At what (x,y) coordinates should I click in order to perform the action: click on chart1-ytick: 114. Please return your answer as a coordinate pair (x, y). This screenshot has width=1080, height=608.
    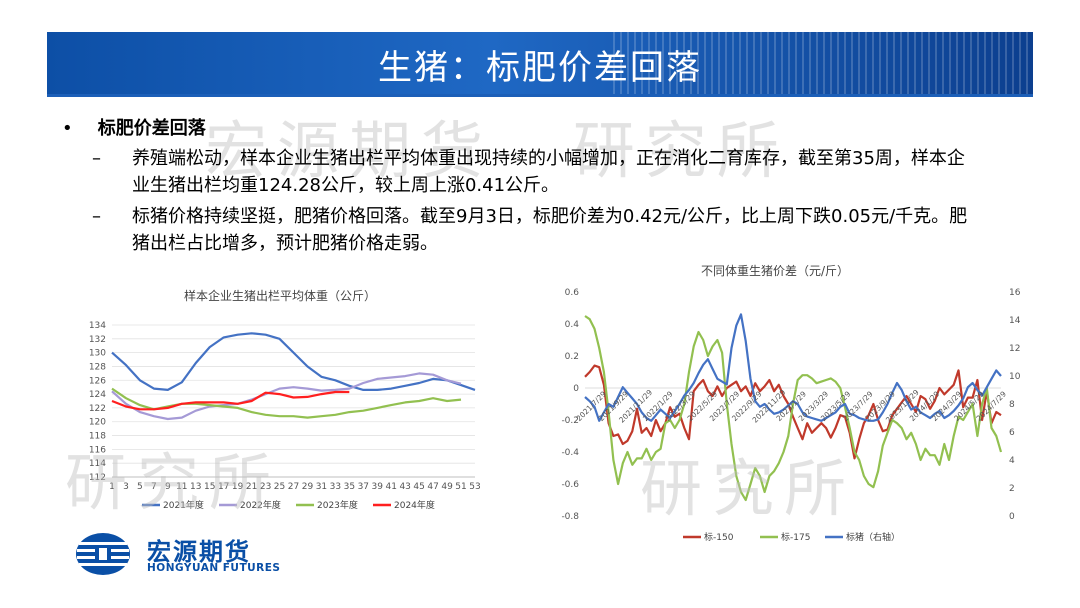
    Looking at the image, I should click on (97, 464).